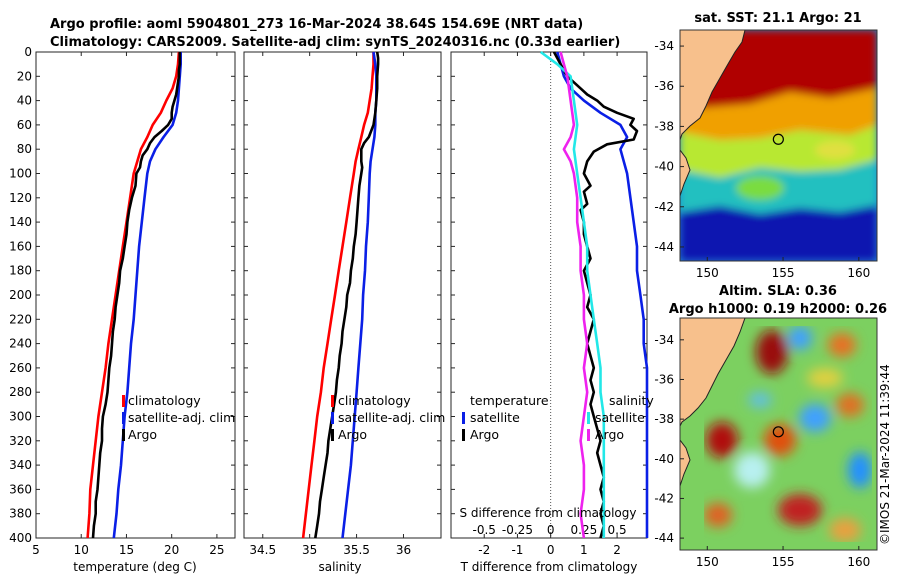 The height and width of the screenshot is (580, 900). What do you see at coordinates (24, 101) in the screenshot?
I see `y-tick-label: 40` at bounding box center [24, 101].